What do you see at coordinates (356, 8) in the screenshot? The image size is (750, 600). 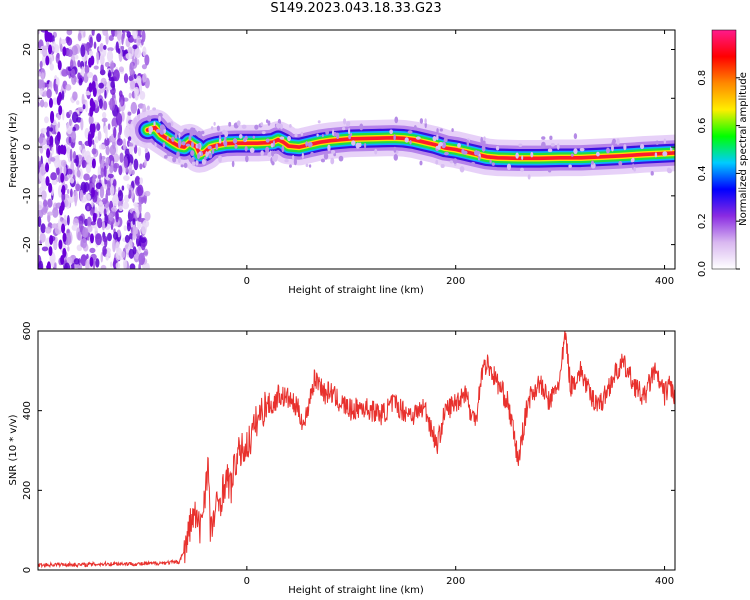 I see `chart-title: S149.2023.043.18.33.G23` at bounding box center [356, 8].